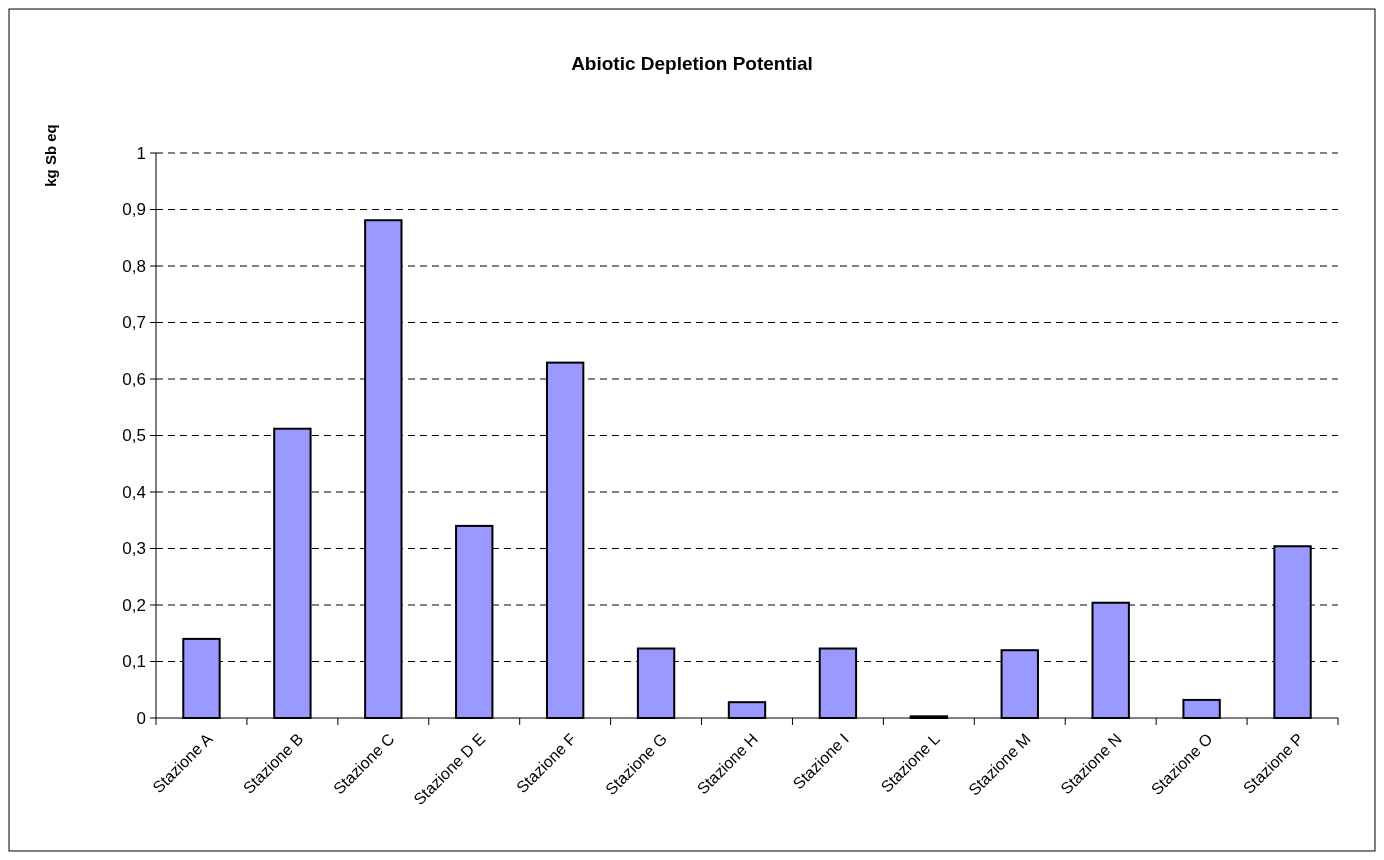  What do you see at coordinates (141, 718) in the screenshot?
I see `y-tick-label: 0` at bounding box center [141, 718].